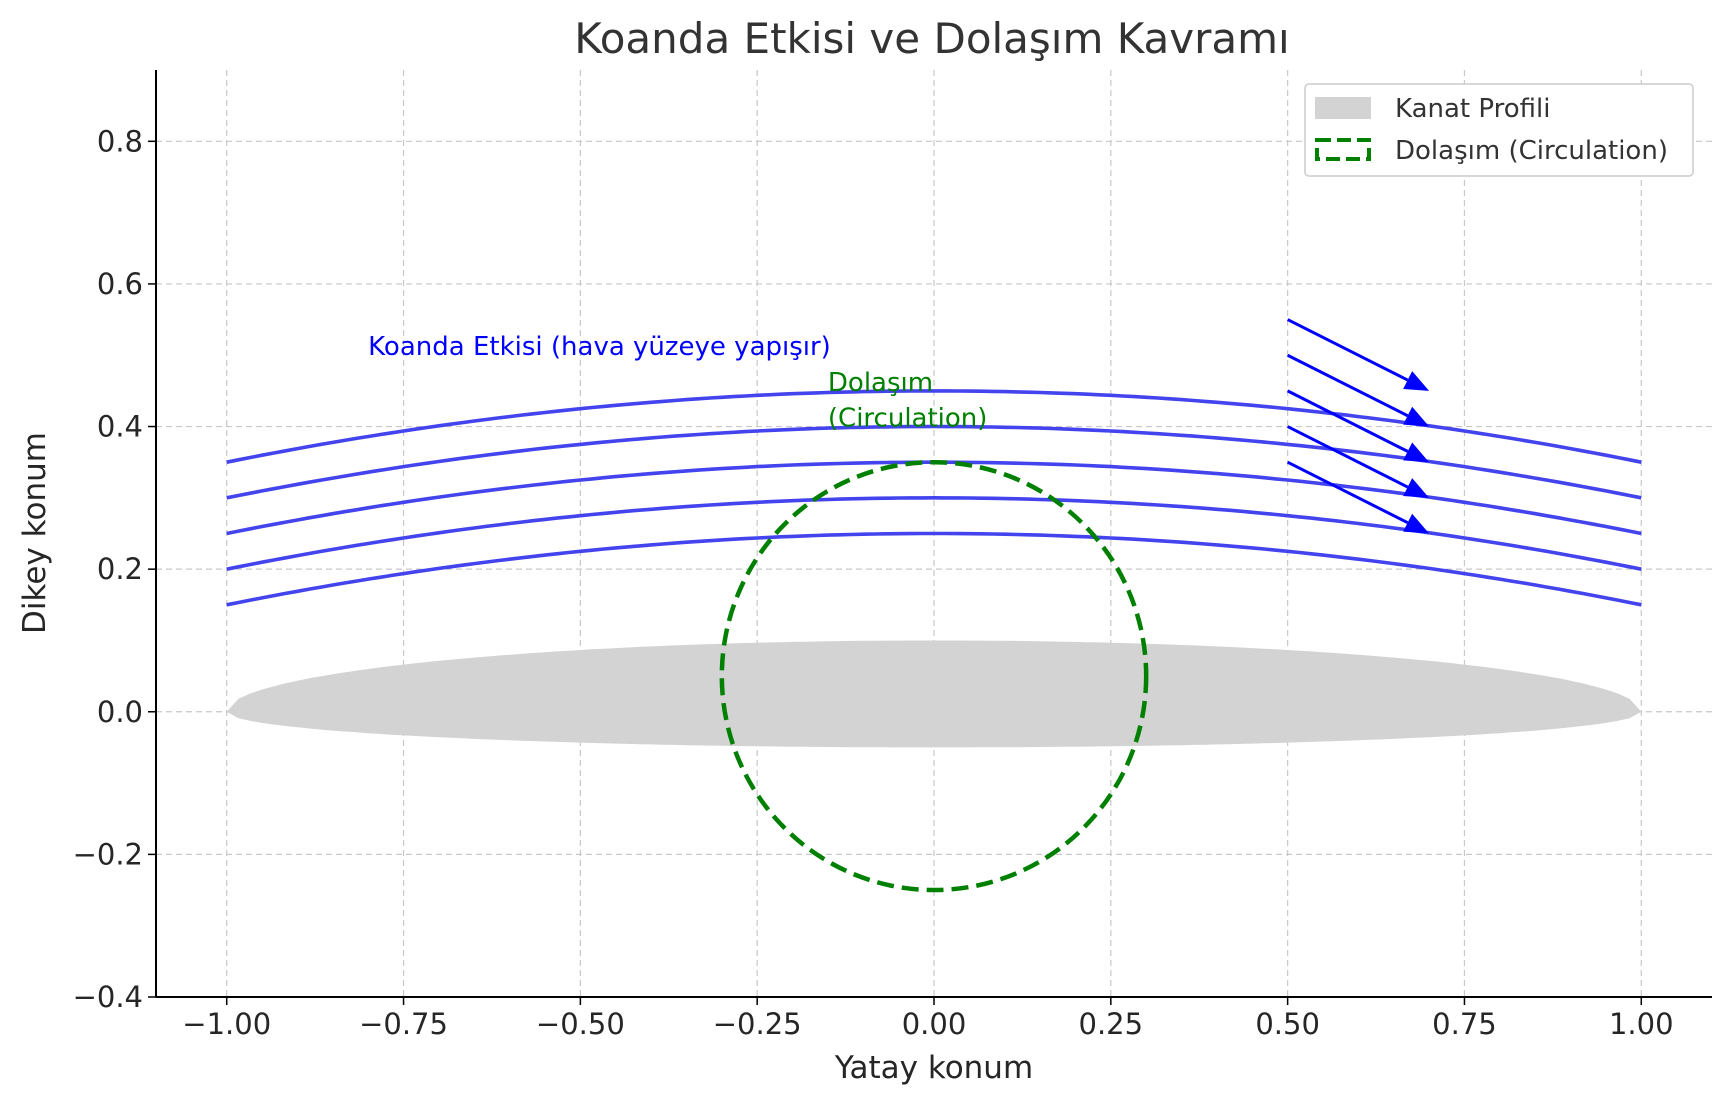  I want to click on legend-box, so click(1499, 130).